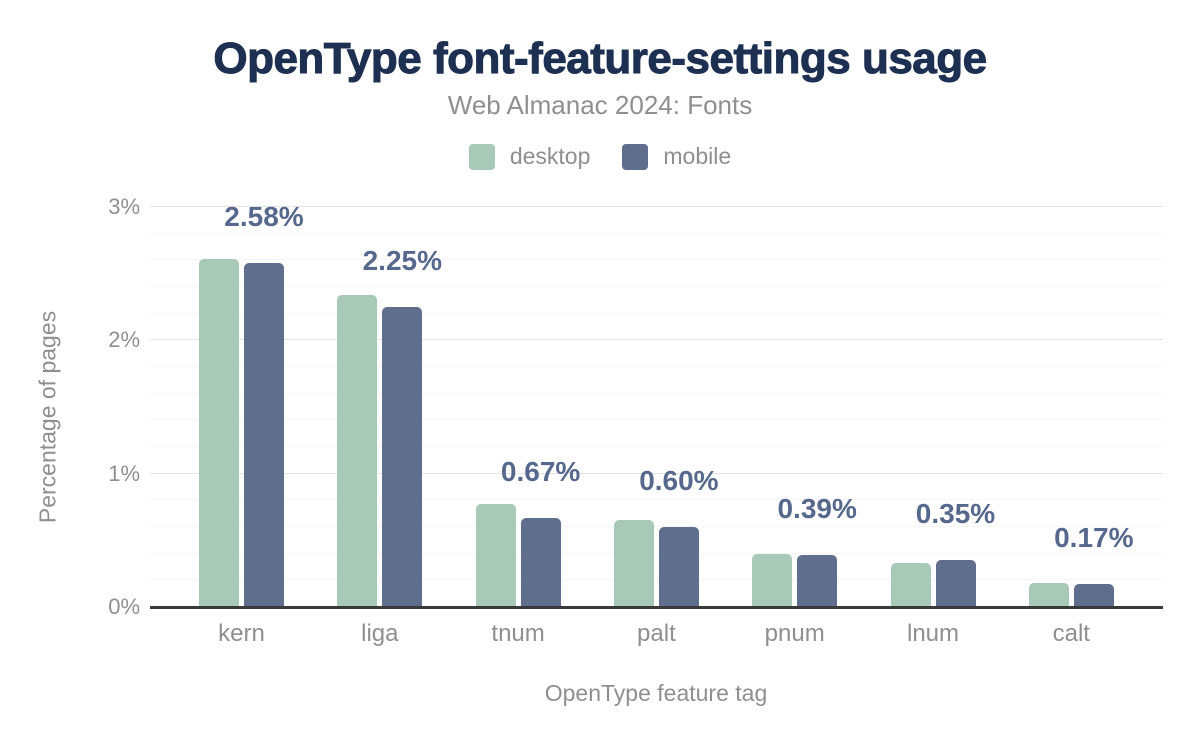  Describe the element at coordinates (264, 216) in the screenshot. I see `bar-value-label-kern: 2.58%` at that location.